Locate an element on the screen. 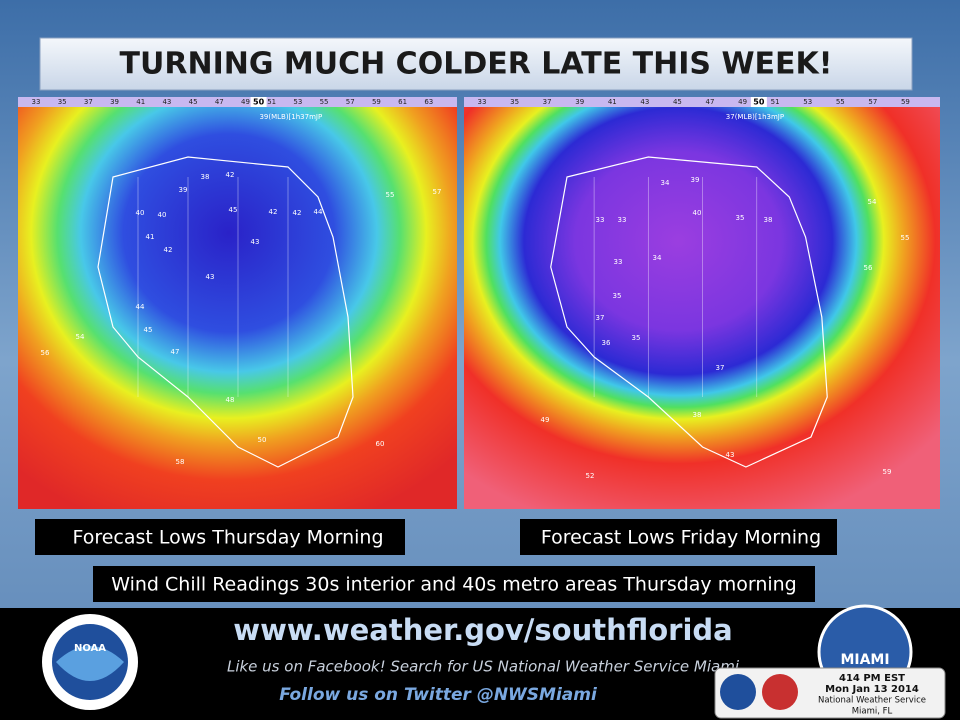 This screenshot has height=720, width=960. station-value: 59 is located at coordinates (887, 472).